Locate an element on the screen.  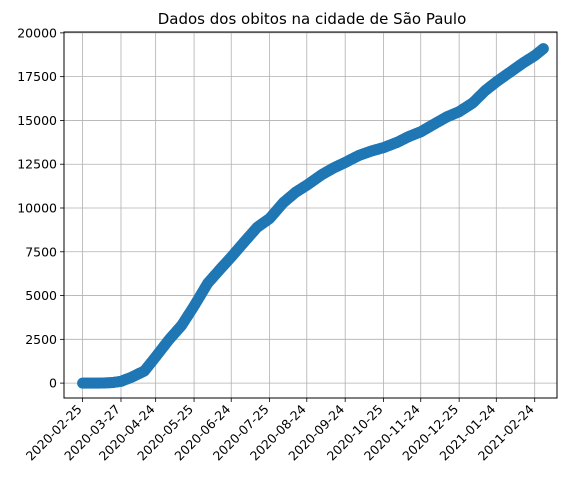
y-tick-label: 7500 is located at coordinates (41, 251).